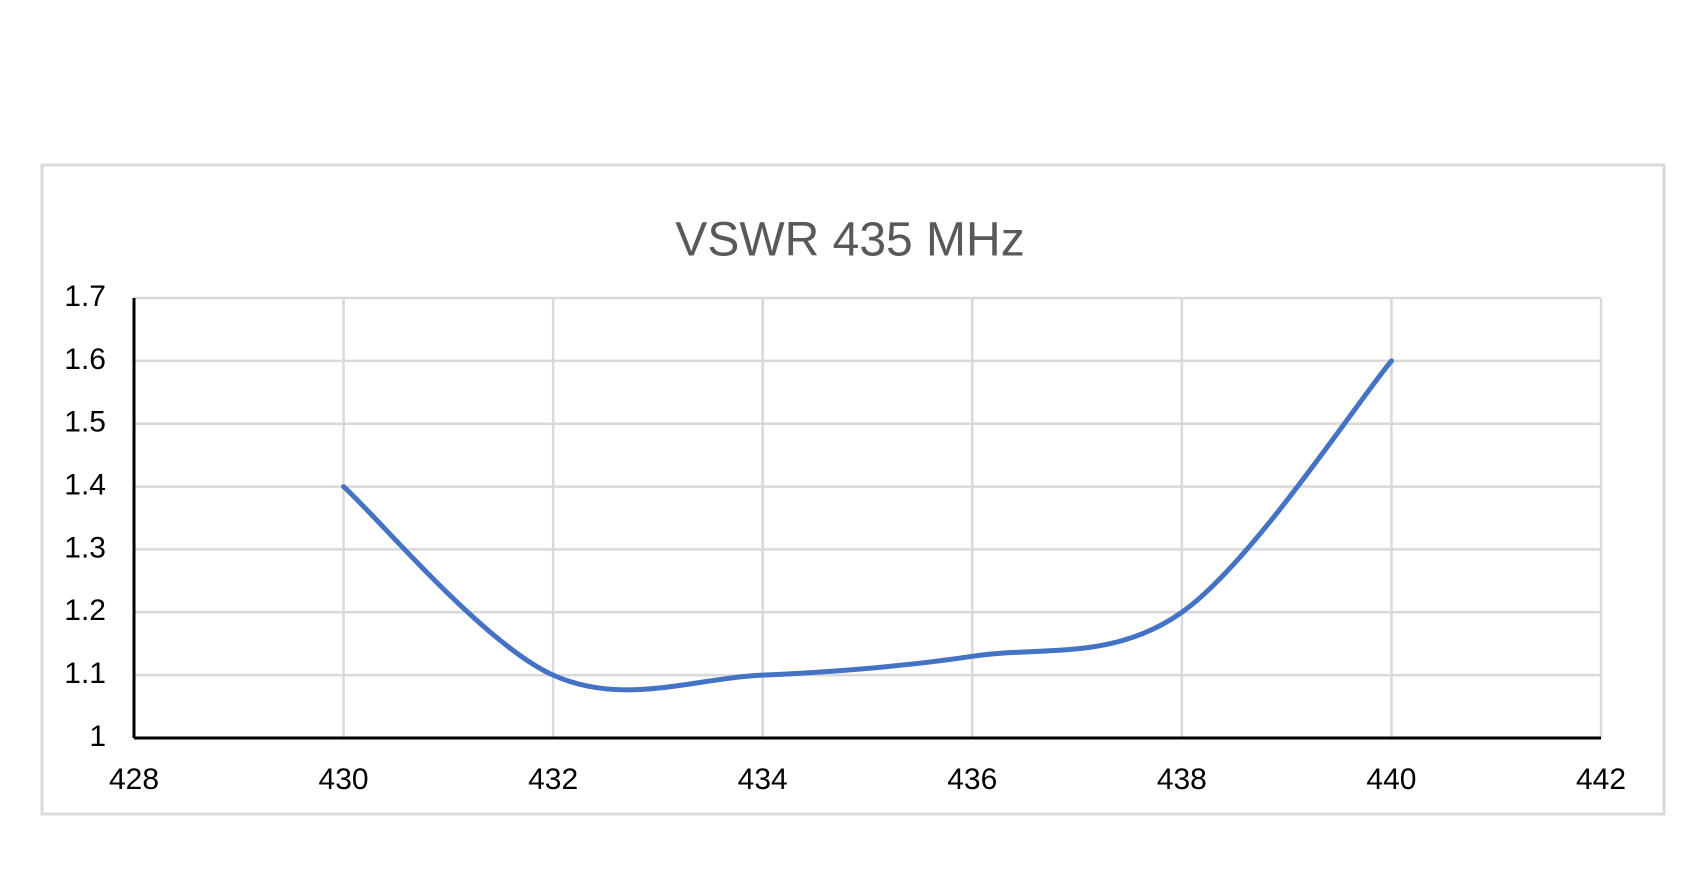 Image resolution: width=1703 pixels, height=895 pixels. Describe the element at coordinates (553, 779) in the screenshot. I see `x-tick-label: 432` at that location.